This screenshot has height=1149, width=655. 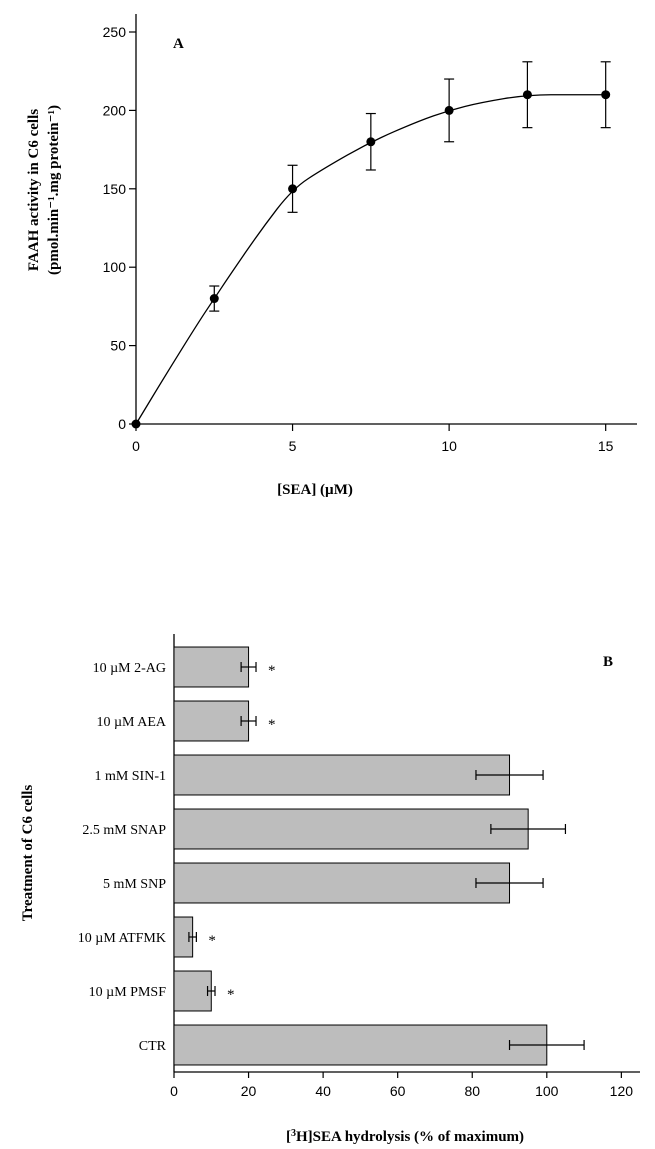 What do you see at coordinates (122, 424) in the screenshot?
I see `panel-a-y-tick-label: 0` at bounding box center [122, 424].